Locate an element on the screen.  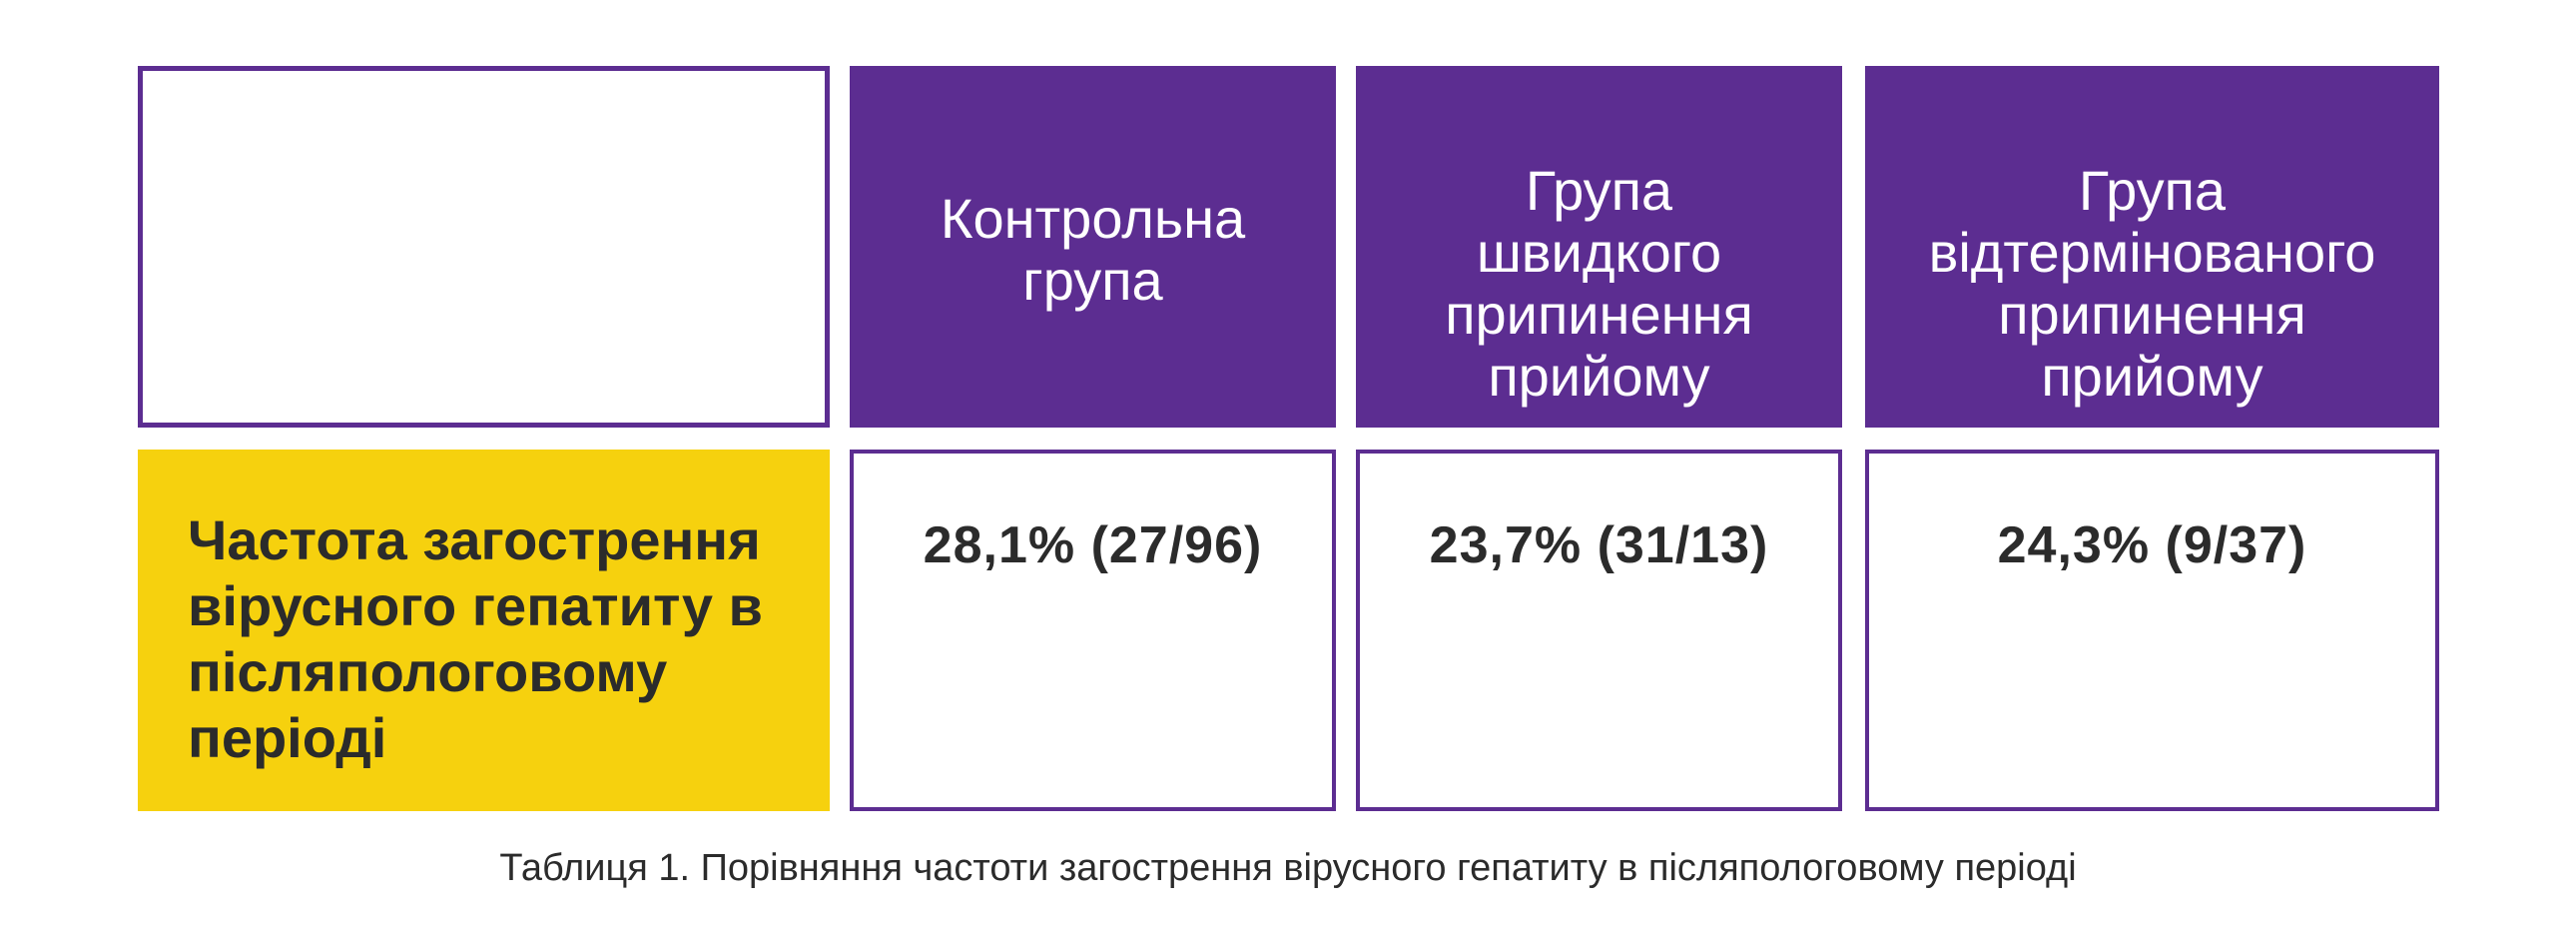
header-line: група is located at coordinates (1092, 280).